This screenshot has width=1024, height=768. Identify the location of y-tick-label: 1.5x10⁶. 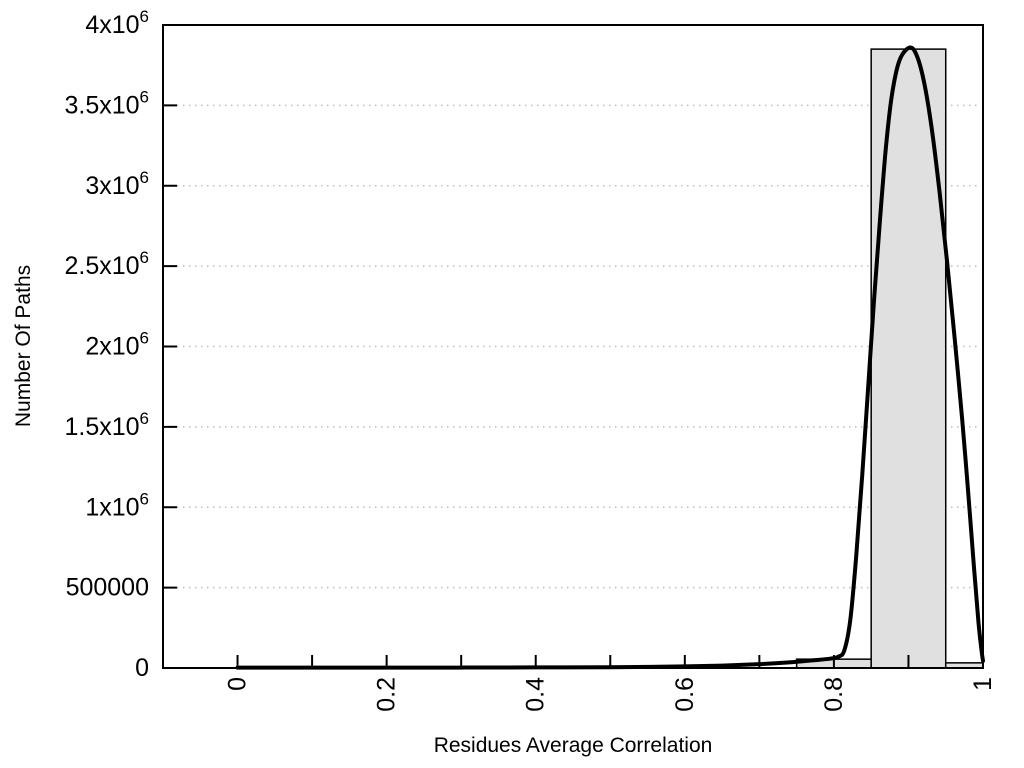
(106, 424).